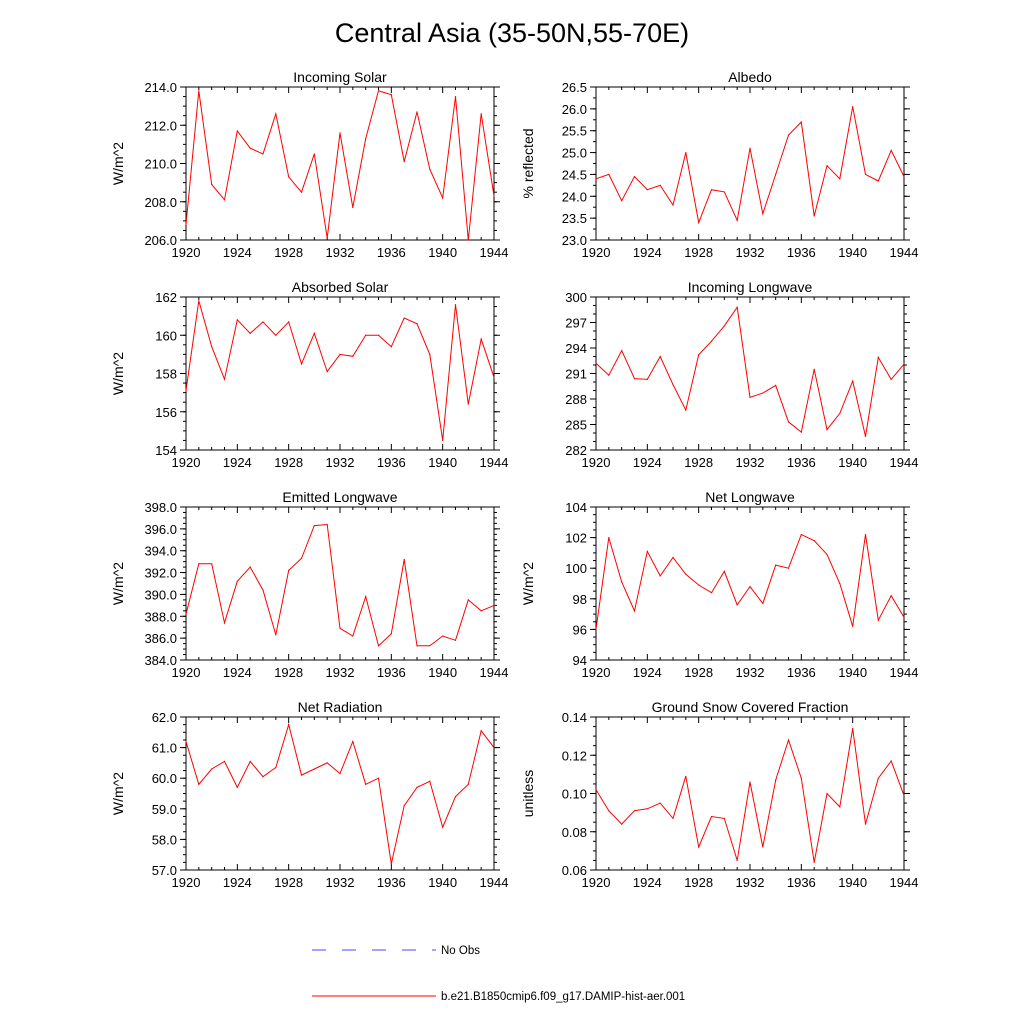 The height and width of the screenshot is (1024, 1024). I want to click on y-axis-label: W/m^2, so click(118, 373).